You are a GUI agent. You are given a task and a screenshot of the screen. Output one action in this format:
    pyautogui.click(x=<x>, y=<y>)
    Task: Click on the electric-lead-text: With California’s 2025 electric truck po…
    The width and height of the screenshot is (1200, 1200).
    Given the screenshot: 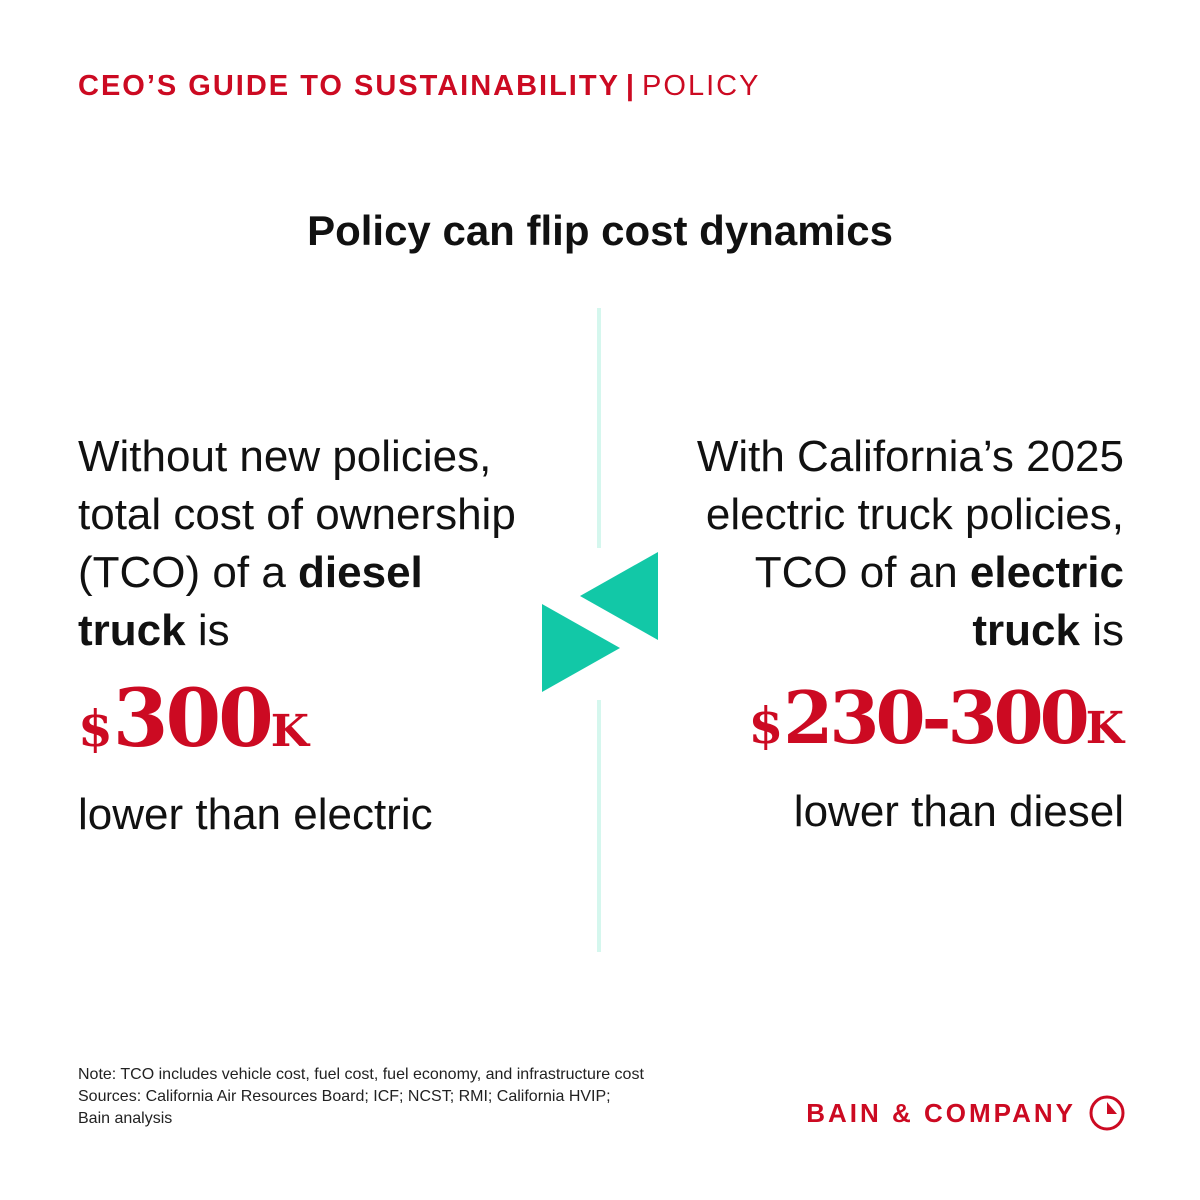 What is the action you would take?
    pyautogui.click(x=910, y=514)
    